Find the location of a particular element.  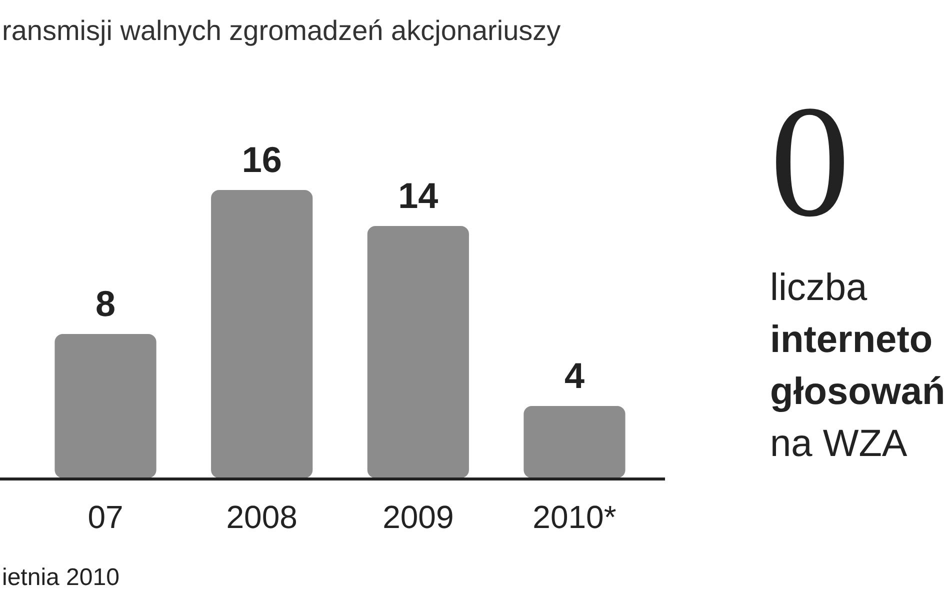

x-tick-label: 07 is located at coordinates (106, 517).